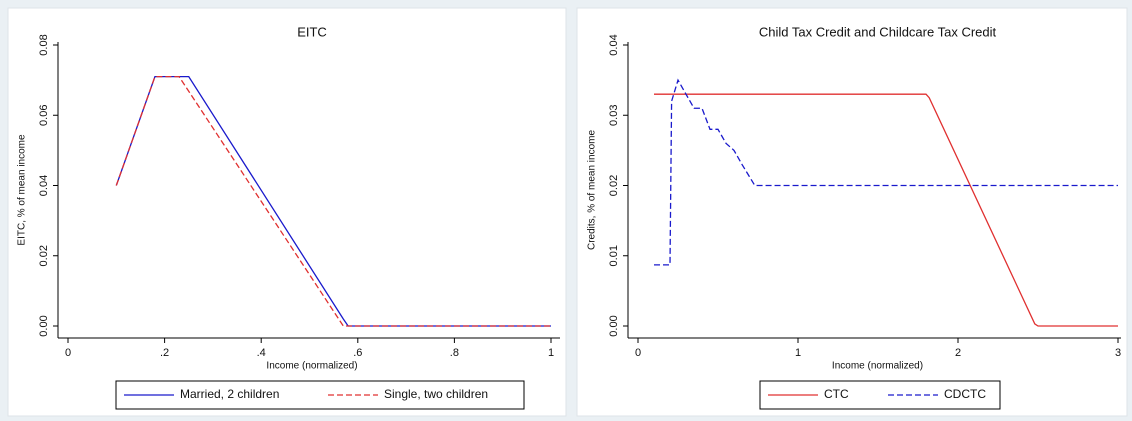 The image size is (1132, 421). What do you see at coordinates (22, 190) in the screenshot?
I see `y-axis-title: EITC, % of mean income` at bounding box center [22, 190].